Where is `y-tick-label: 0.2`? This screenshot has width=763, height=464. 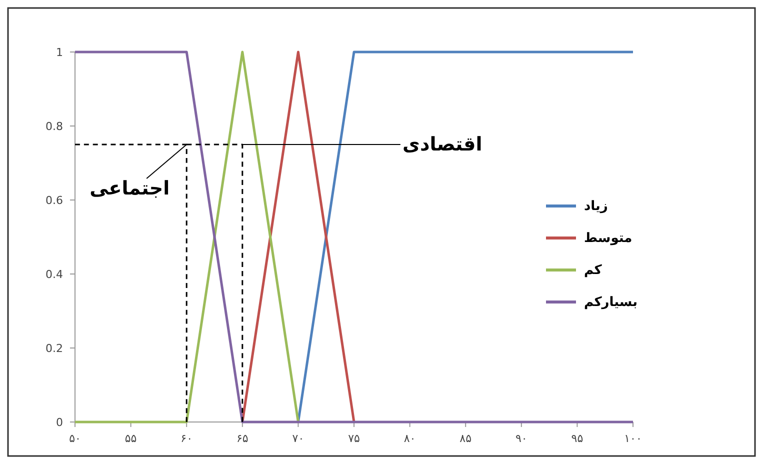 y-tick-label: 0.2 is located at coordinates (54, 348).